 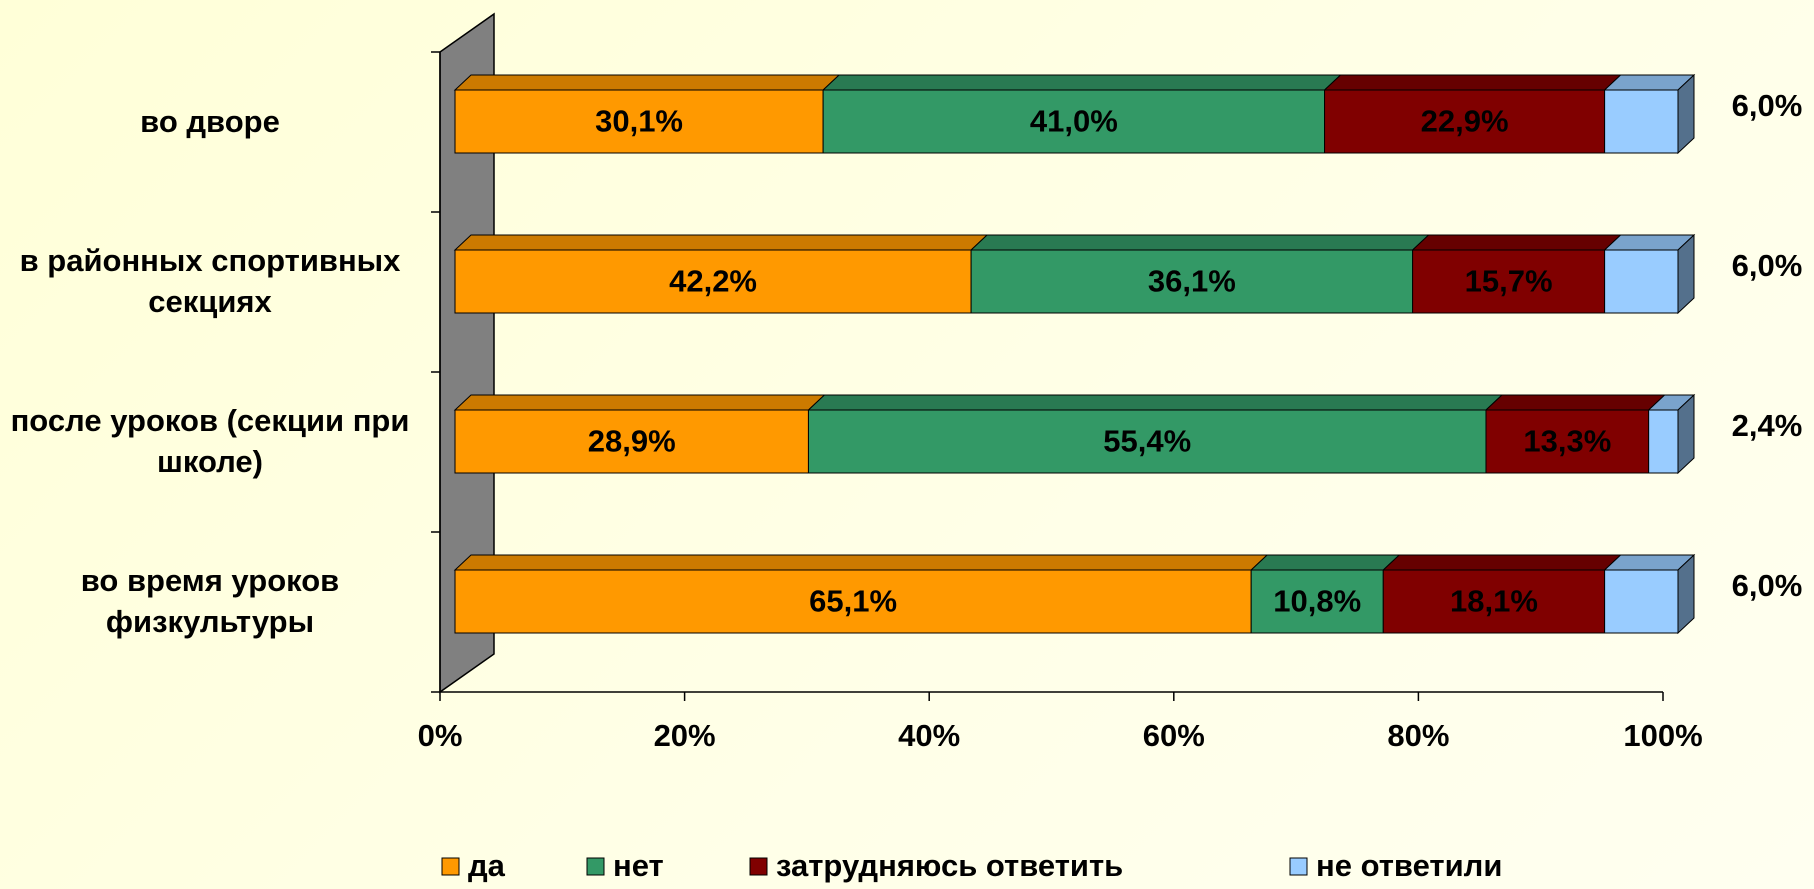 I want to click on x-tick-label: 0%, so click(x=440, y=735).